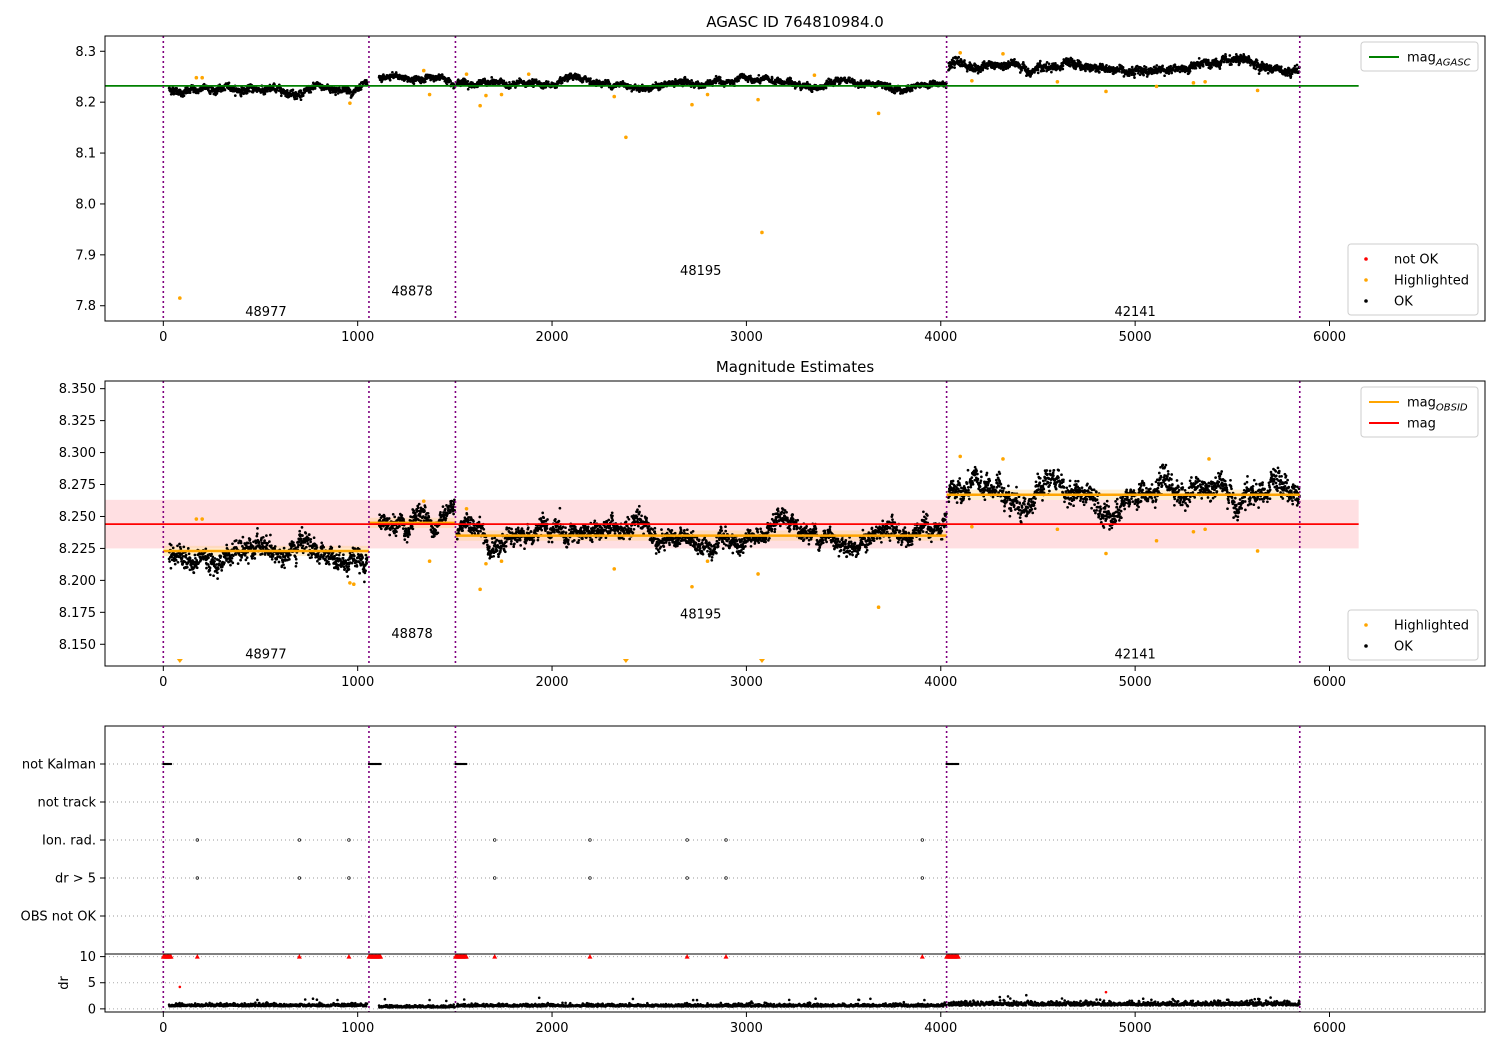  Describe the element at coordinates (357, 337) in the screenshot. I see `x-tick-label: 1000` at that location.